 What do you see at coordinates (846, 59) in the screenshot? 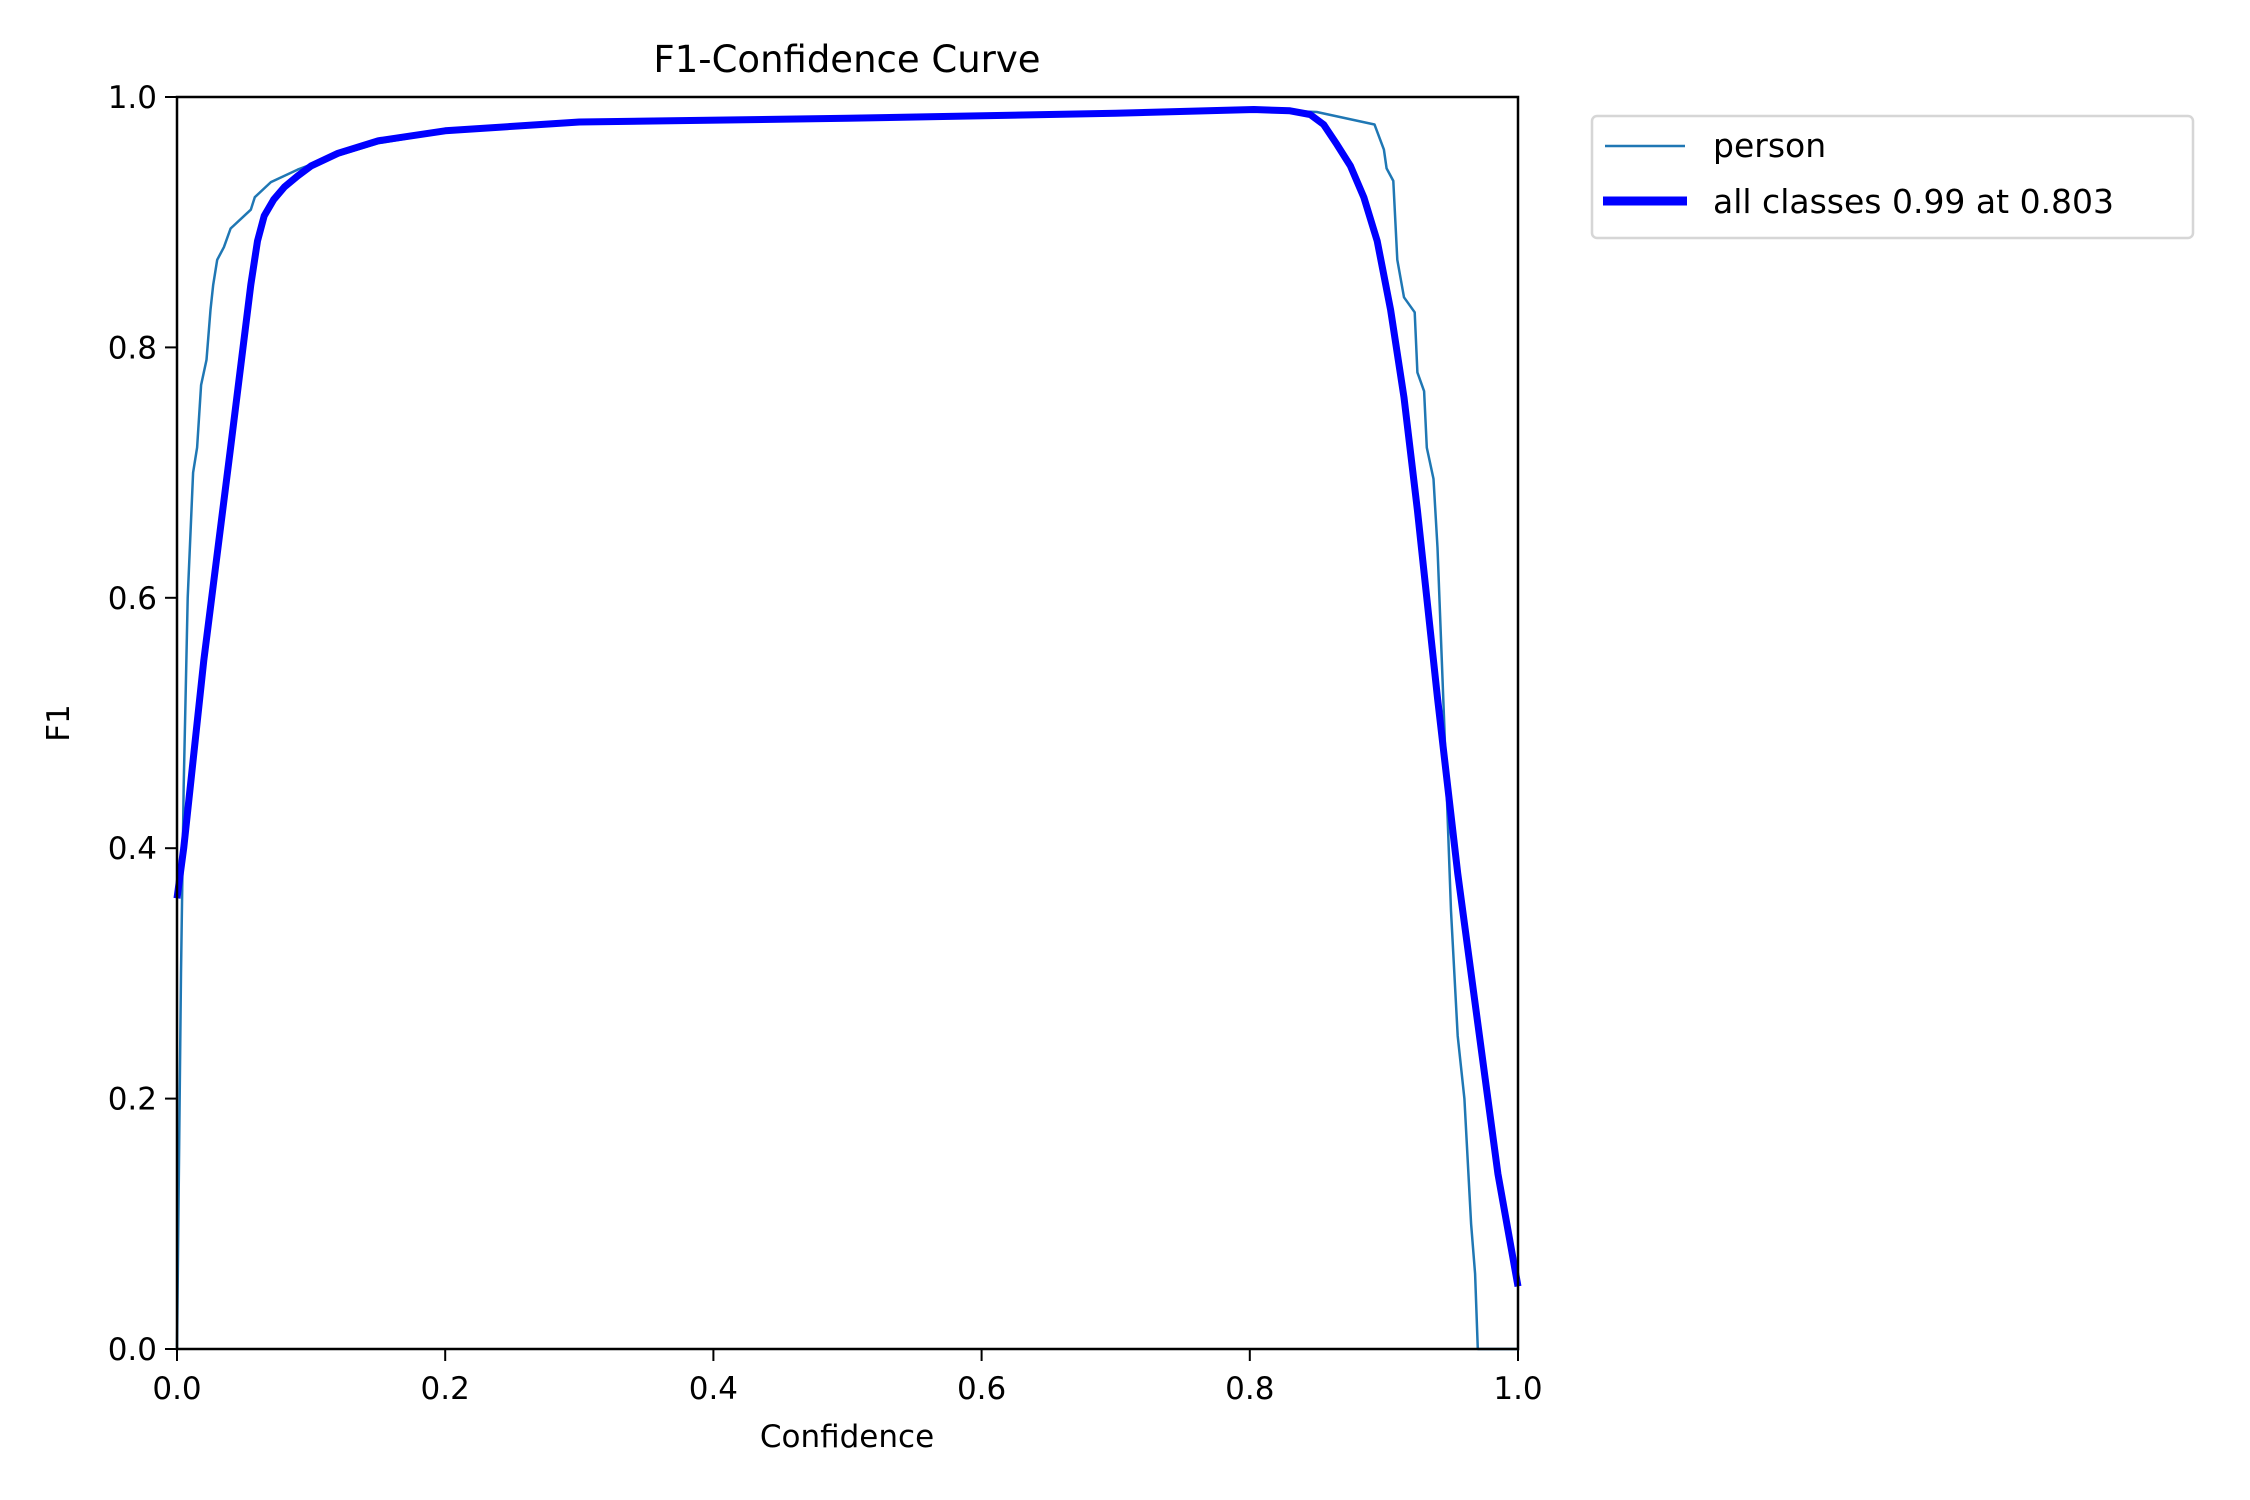
I see `chart-title: F1-Confidence Curve` at bounding box center [846, 59].